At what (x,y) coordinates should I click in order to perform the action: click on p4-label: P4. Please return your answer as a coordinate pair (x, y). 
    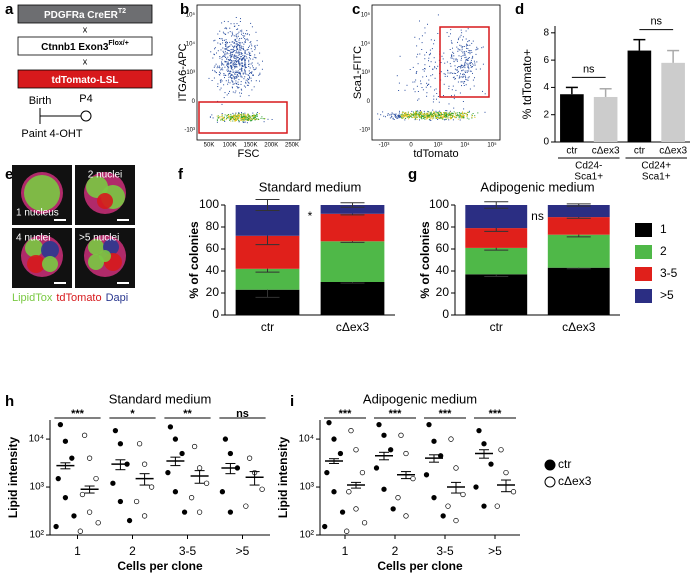
    Looking at the image, I should click on (85, 99).